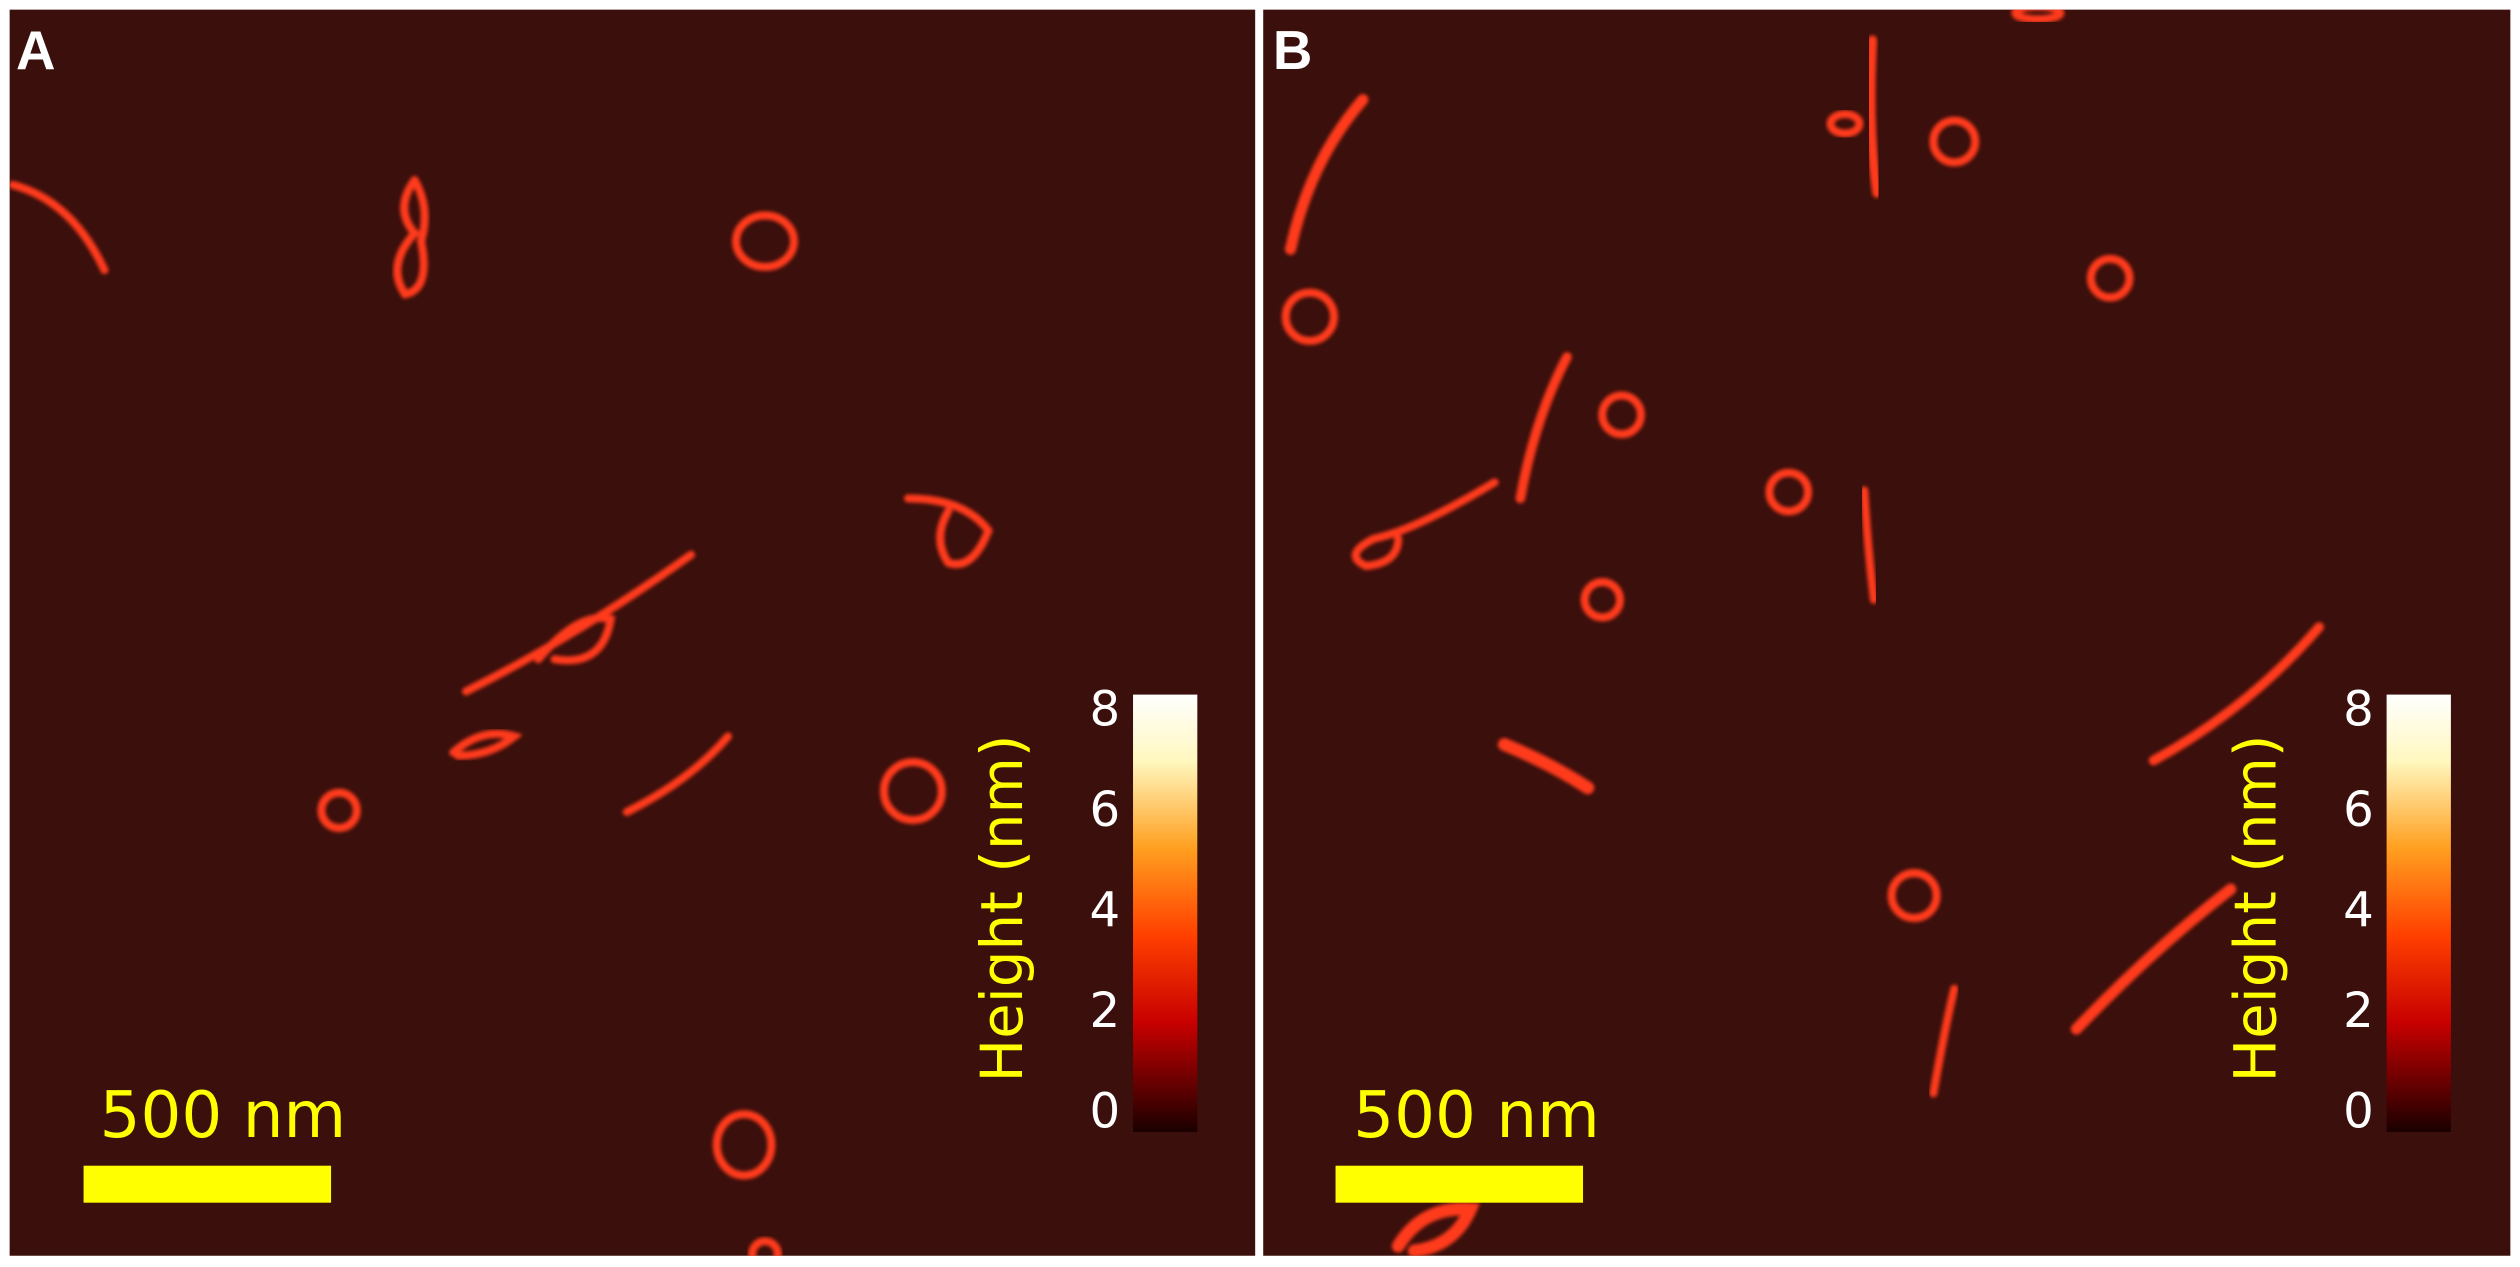 The width and height of the screenshot is (2520, 1267). What do you see at coordinates (35, 50) in the screenshot?
I see `panel-label: A` at bounding box center [35, 50].